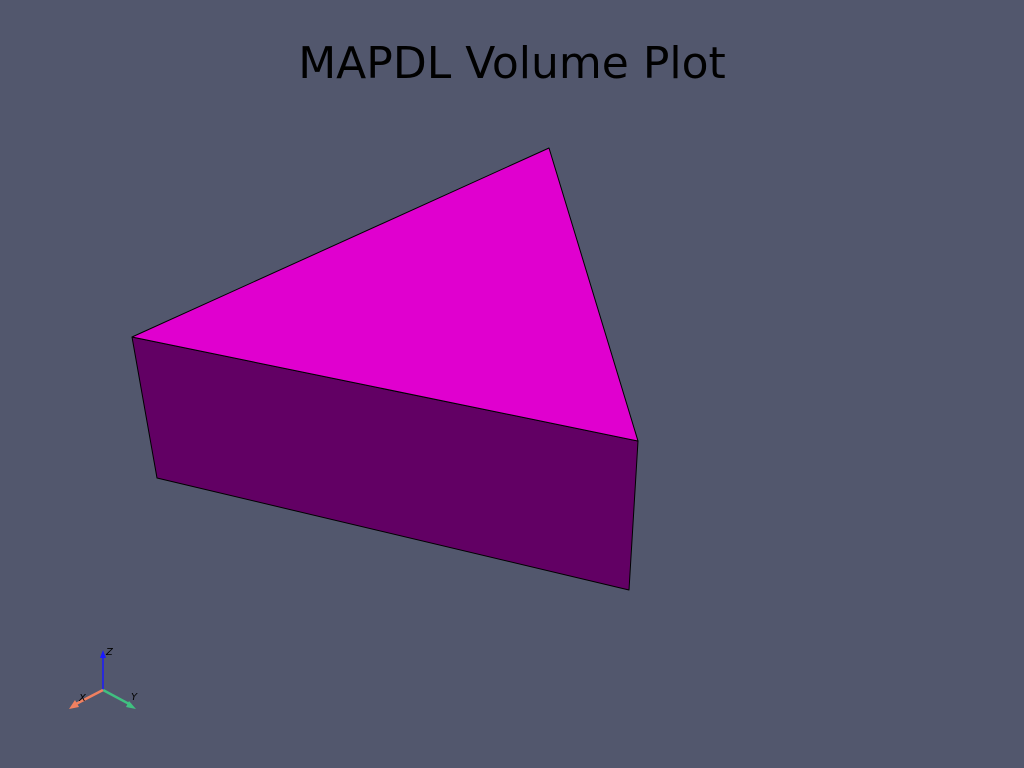 The width and height of the screenshot is (1024, 768). I want to click on x-axis: X, so click(86, 698).